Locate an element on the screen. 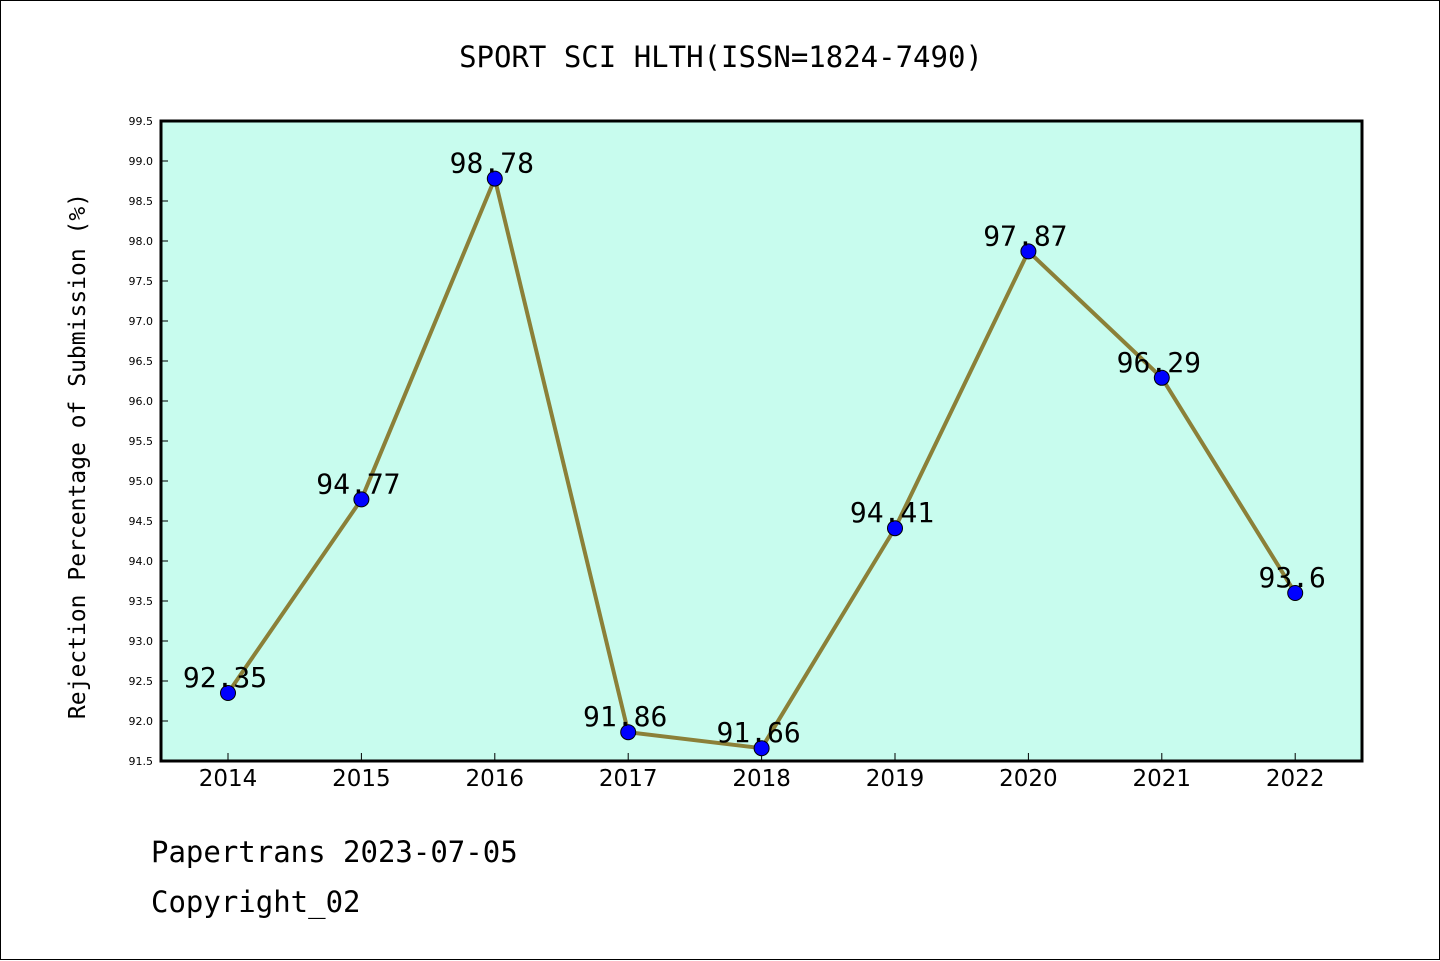  x-axis: 2014 2015 2016 2017 2018 2019 2020 2021 2022 is located at coordinates (762, 772).